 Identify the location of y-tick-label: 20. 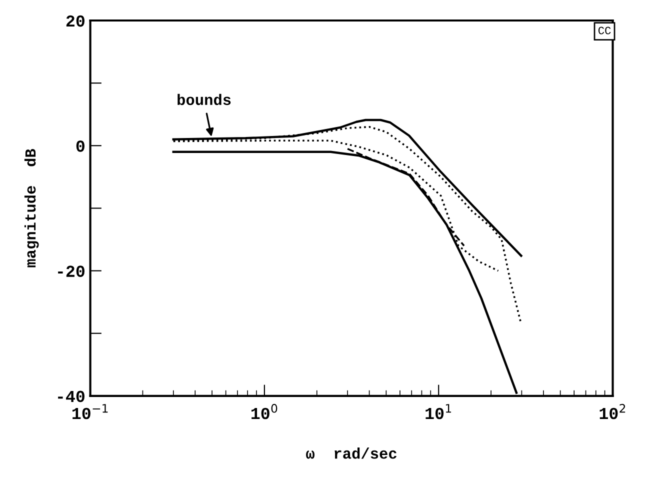
(75, 21).